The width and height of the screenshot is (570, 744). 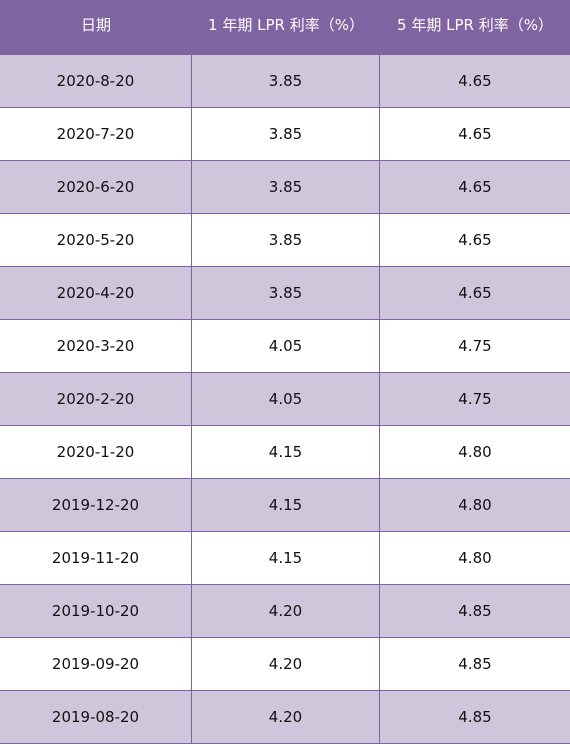 I want to click on cell-date: 2020-6-20, so click(x=96, y=187).